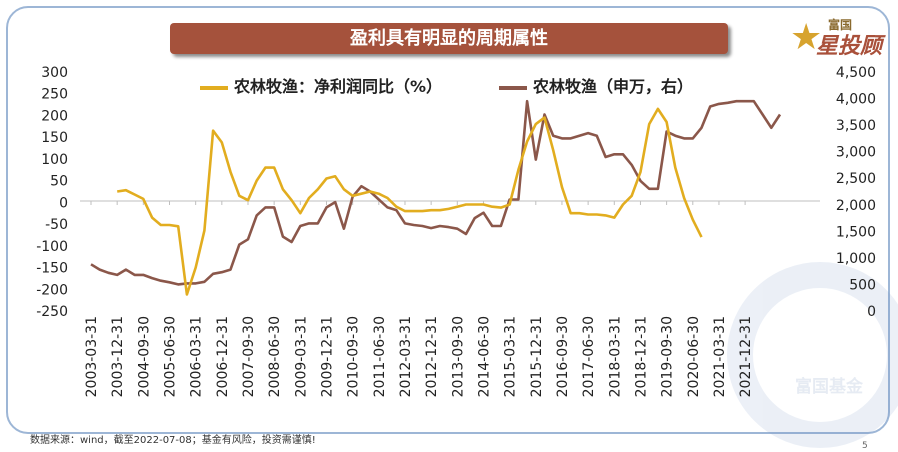 This screenshot has height=452, width=898. Describe the element at coordinates (338, 86) in the screenshot. I see `legend-label-series1: 农林牧渔：净利润同比（%）` at that location.